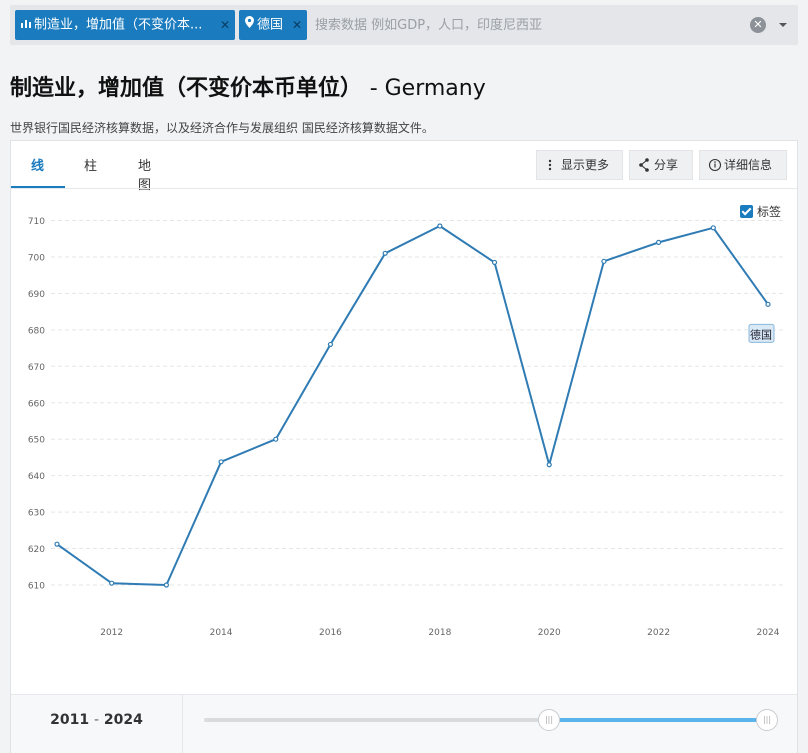 This screenshot has height=753, width=808. Describe the element at coordinates (296, 25) in the screenshot. I see `remove-country-icon: ✕` at that location.